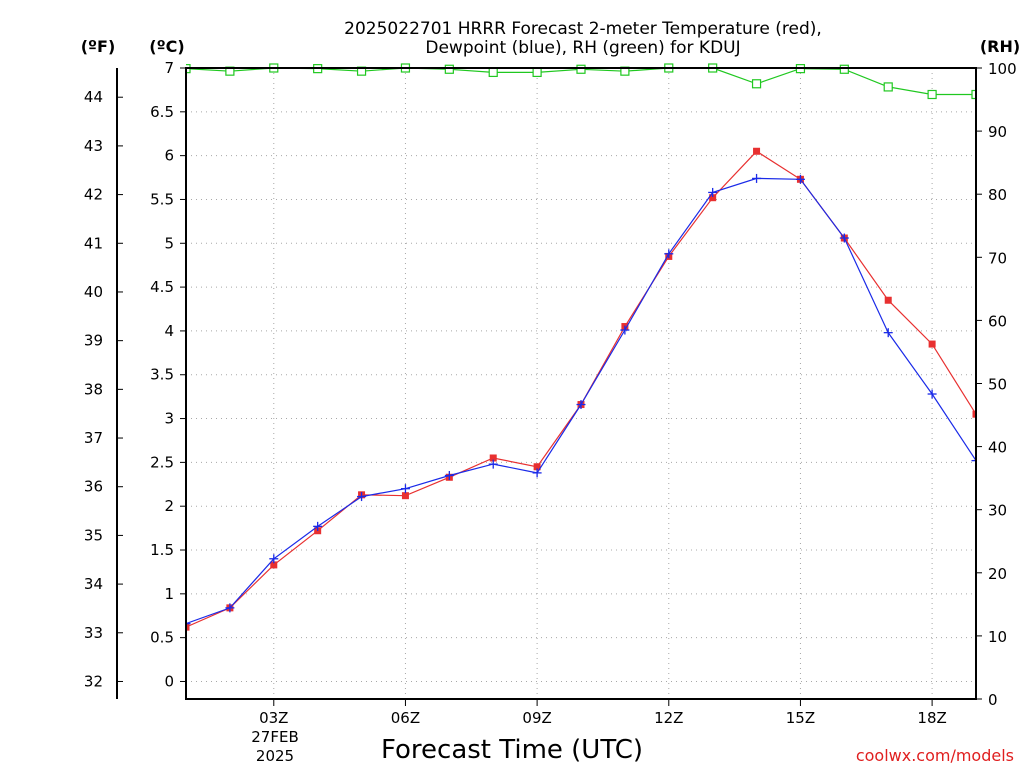 The width and height of the screenshot is (1024, 768). Describe the element at coordinates (668, 718) in the screenshot. I see `x-tick-label: 12Z` at that location.